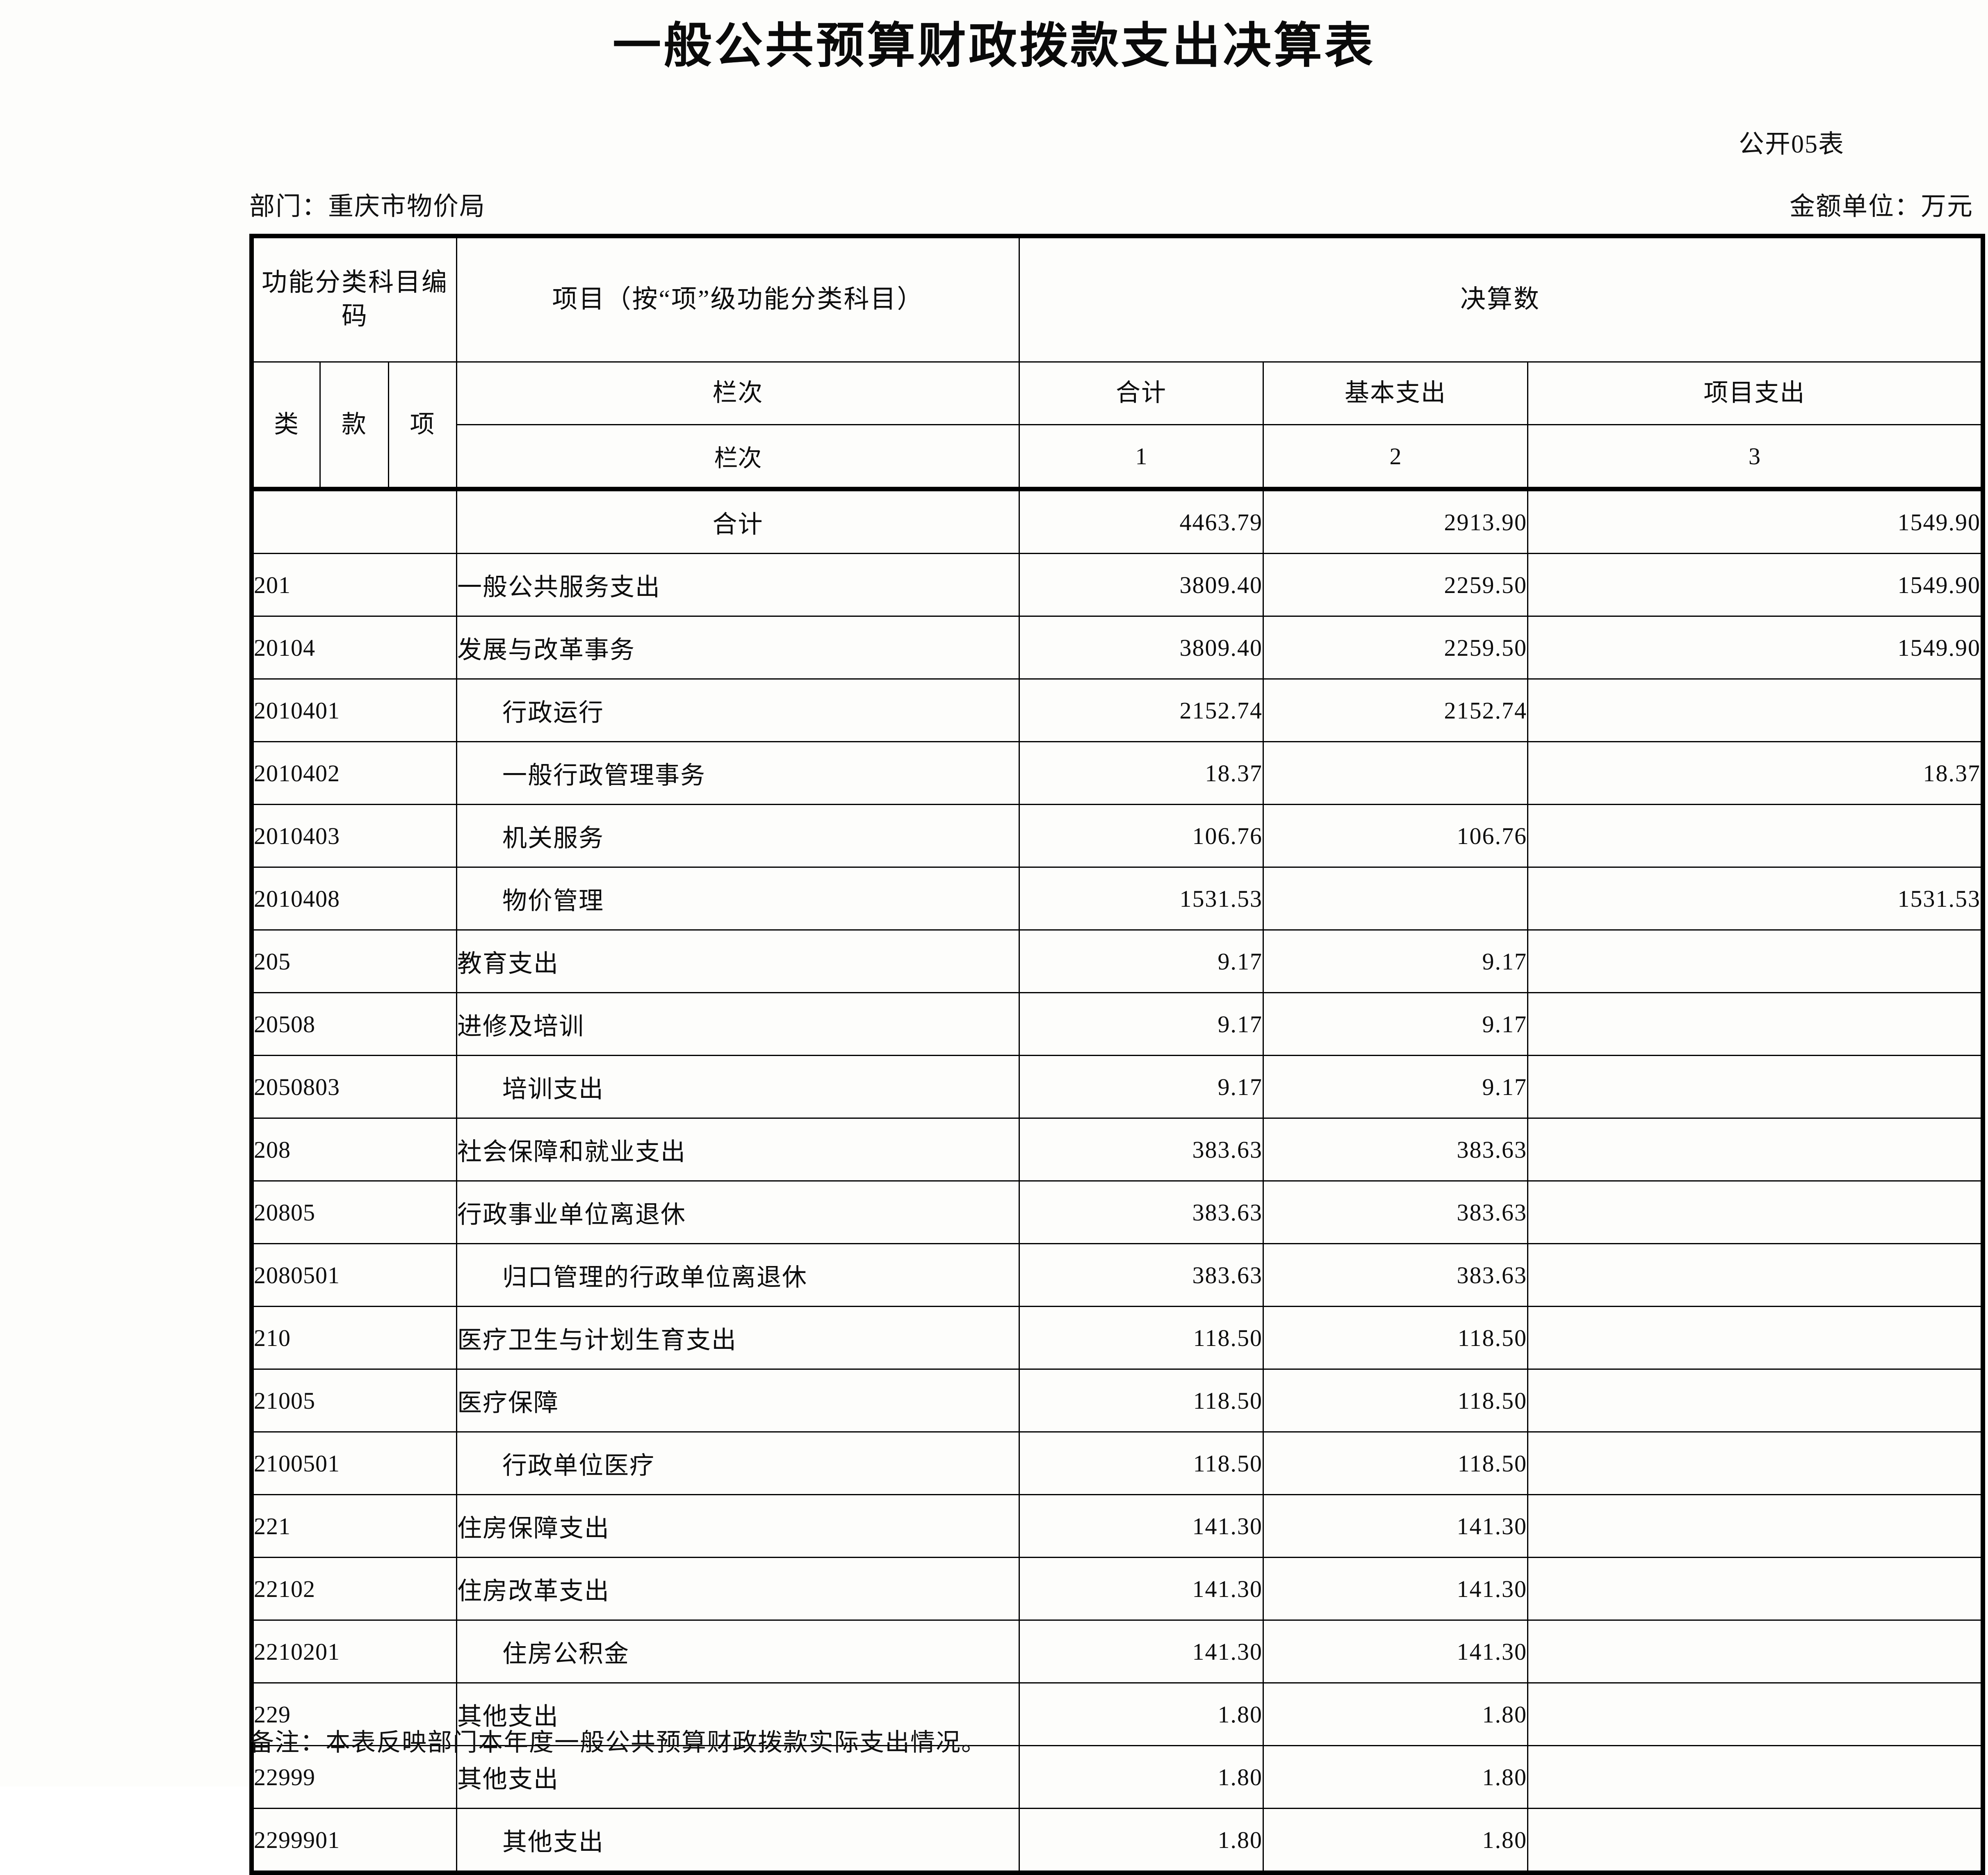 The height and width of the screenshot is (1875, 1988). What do you see at coordinates (738, 1338) in the screenshot?
I see `cell-item-name: 医疗卫生与计划生育支出` at bounding box center [738, 1338].